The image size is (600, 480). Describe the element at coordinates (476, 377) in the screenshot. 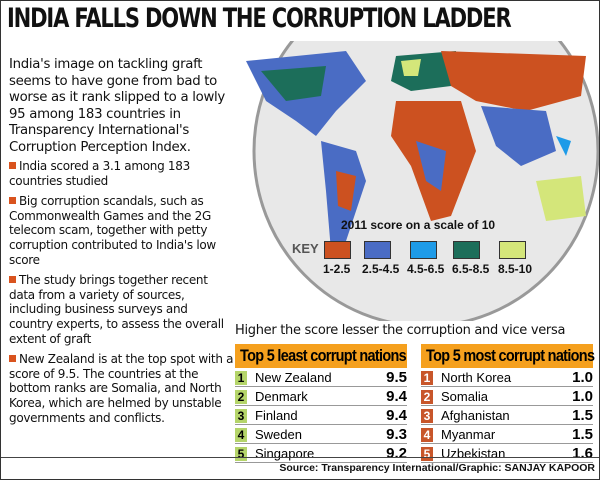

I see `country-name: North Korea` at that location.